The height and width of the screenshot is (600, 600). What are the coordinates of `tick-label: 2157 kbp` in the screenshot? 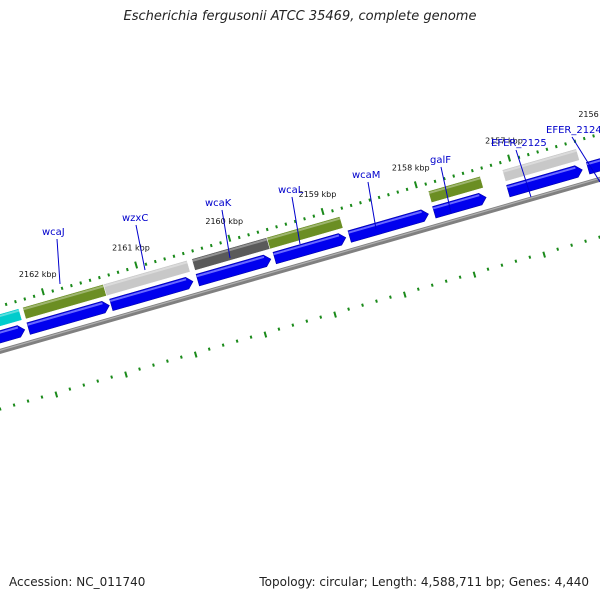 It's located at (504, 141).